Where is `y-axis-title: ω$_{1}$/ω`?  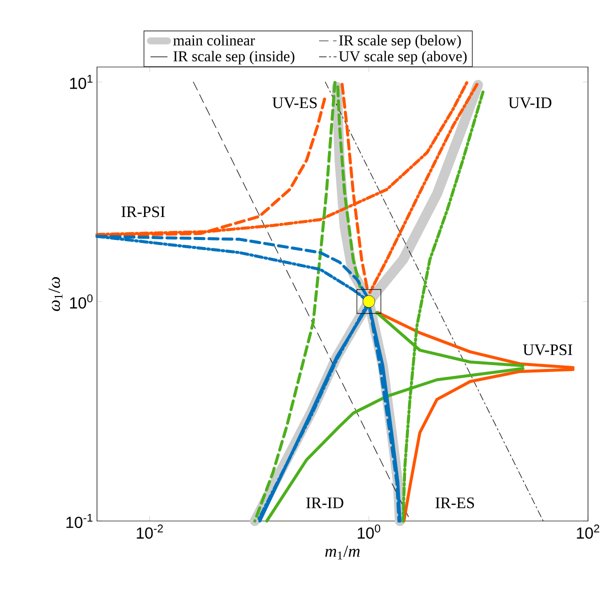
y-axis-title: ω$_{1}$/ω is located at coordinates (55, 294).